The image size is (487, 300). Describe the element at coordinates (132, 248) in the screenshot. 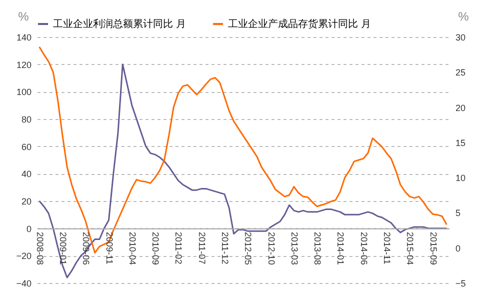

I see `x-tick-label: 2010-04` at that location.